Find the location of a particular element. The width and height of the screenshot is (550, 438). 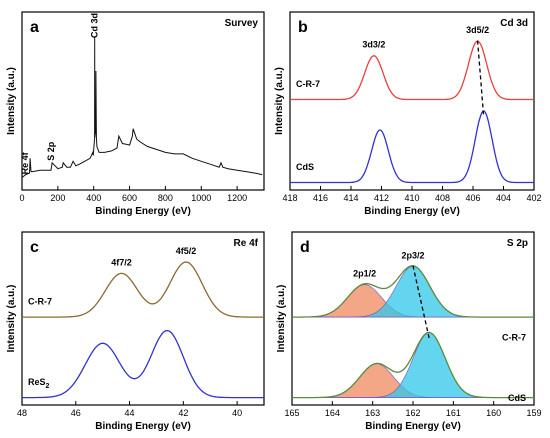

x-tick-label: 163 is located at coordinates (372, 413).